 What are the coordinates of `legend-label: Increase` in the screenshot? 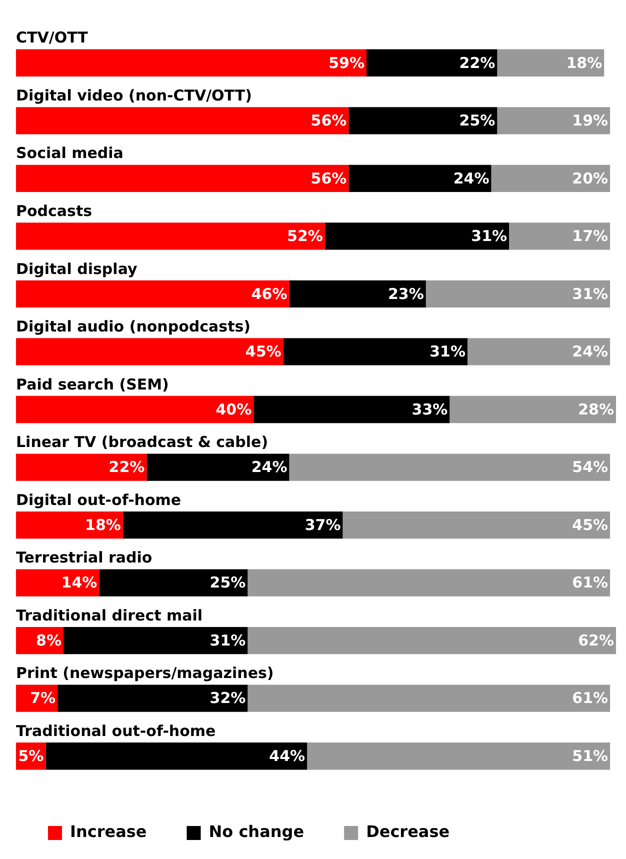 It's located at (108, 832).